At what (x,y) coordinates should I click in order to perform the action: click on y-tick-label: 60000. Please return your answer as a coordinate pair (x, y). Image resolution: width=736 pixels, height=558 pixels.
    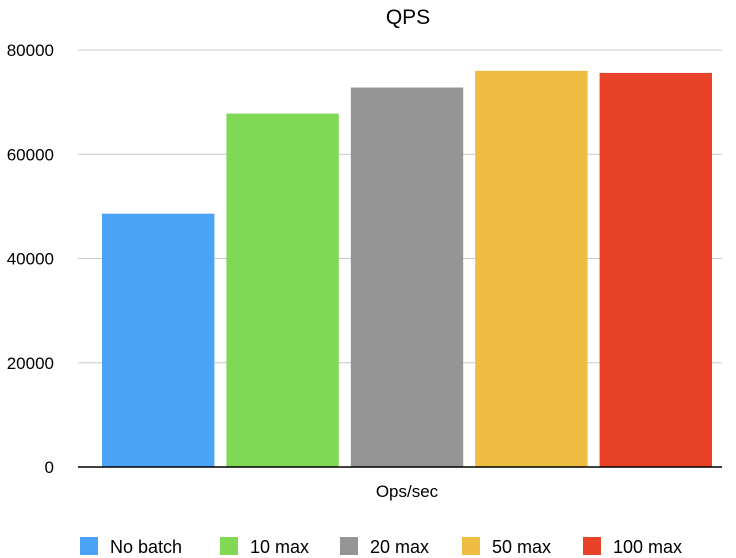
    Looking at the image, I should click on (30, 154).